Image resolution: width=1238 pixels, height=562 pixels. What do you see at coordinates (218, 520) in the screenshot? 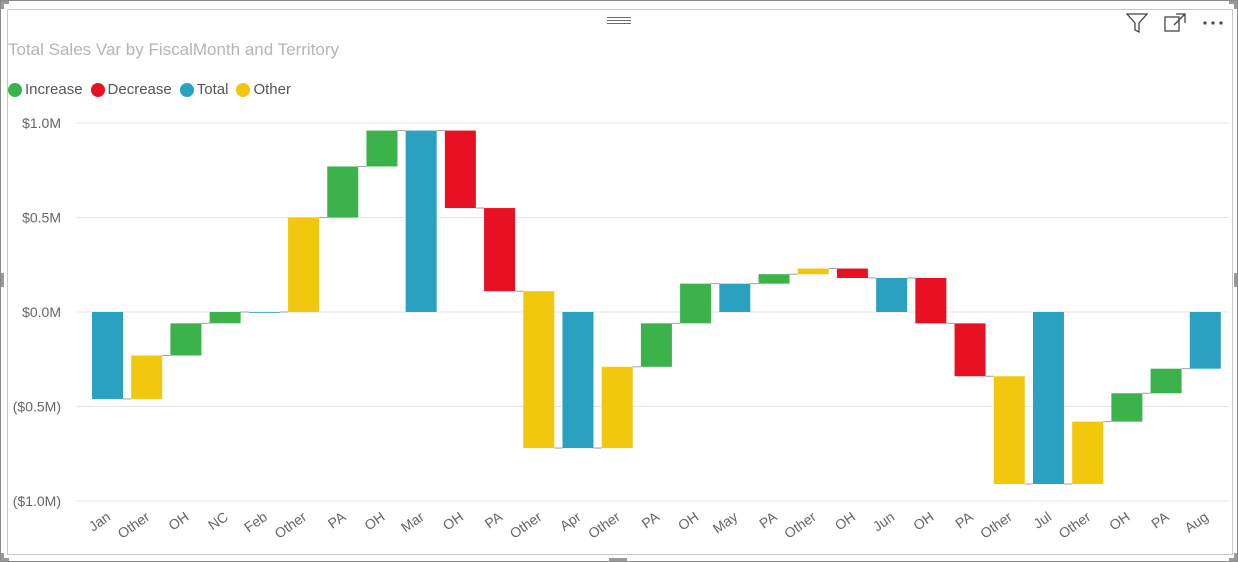
I see `x-tick-label: NC` at bounding box center [218, 520].